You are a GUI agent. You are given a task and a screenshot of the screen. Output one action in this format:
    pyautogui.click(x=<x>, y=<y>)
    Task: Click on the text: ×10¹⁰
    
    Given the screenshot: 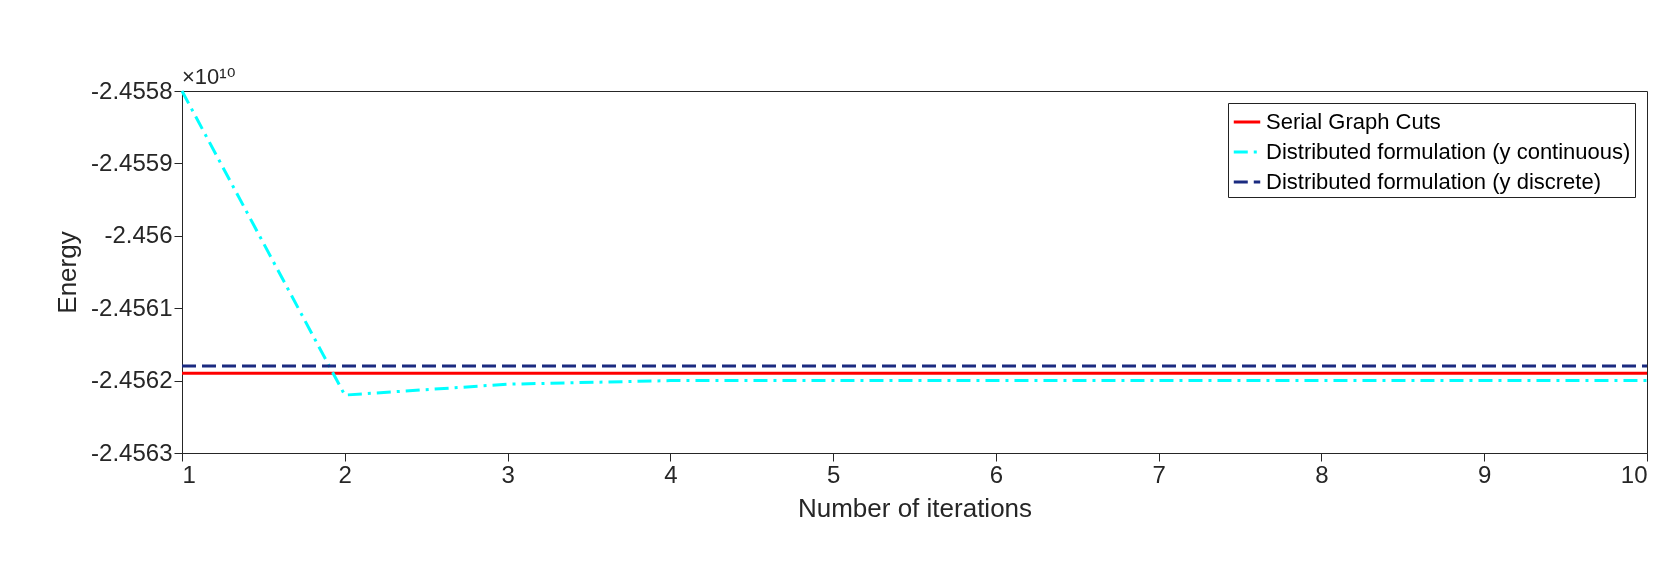 What is the action you would take?
    pyautogui.click(x=209, y=76)
    